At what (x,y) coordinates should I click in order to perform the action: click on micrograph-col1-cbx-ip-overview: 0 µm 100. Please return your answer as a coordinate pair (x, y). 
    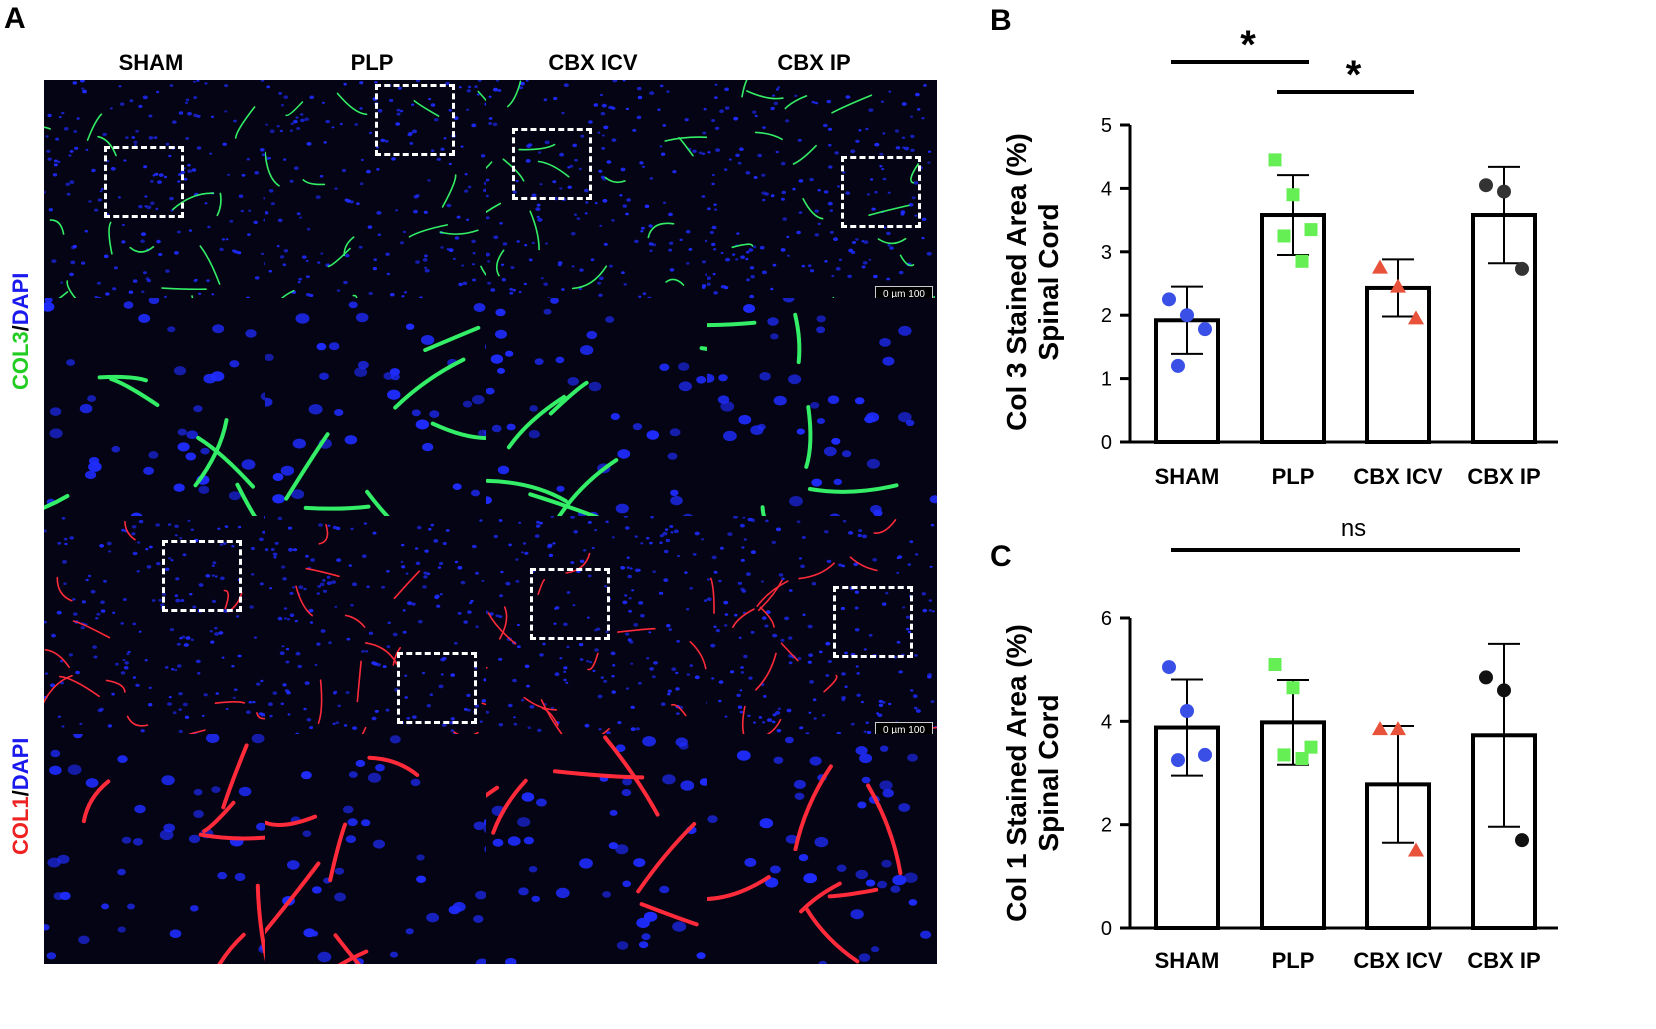
    Looking at the image, I should click on (822, 631).